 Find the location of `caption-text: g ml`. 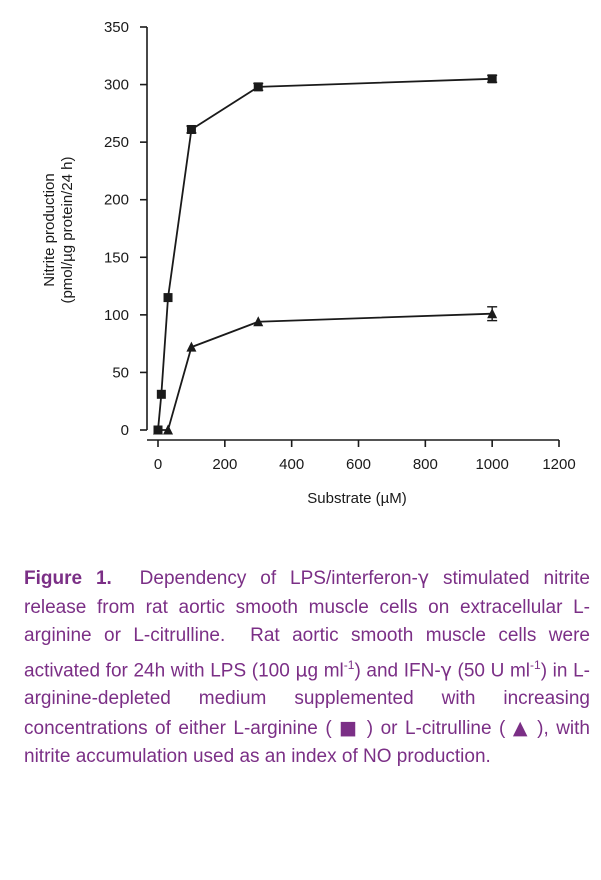

caption-text: g ml is located at coordinates (325, 670).